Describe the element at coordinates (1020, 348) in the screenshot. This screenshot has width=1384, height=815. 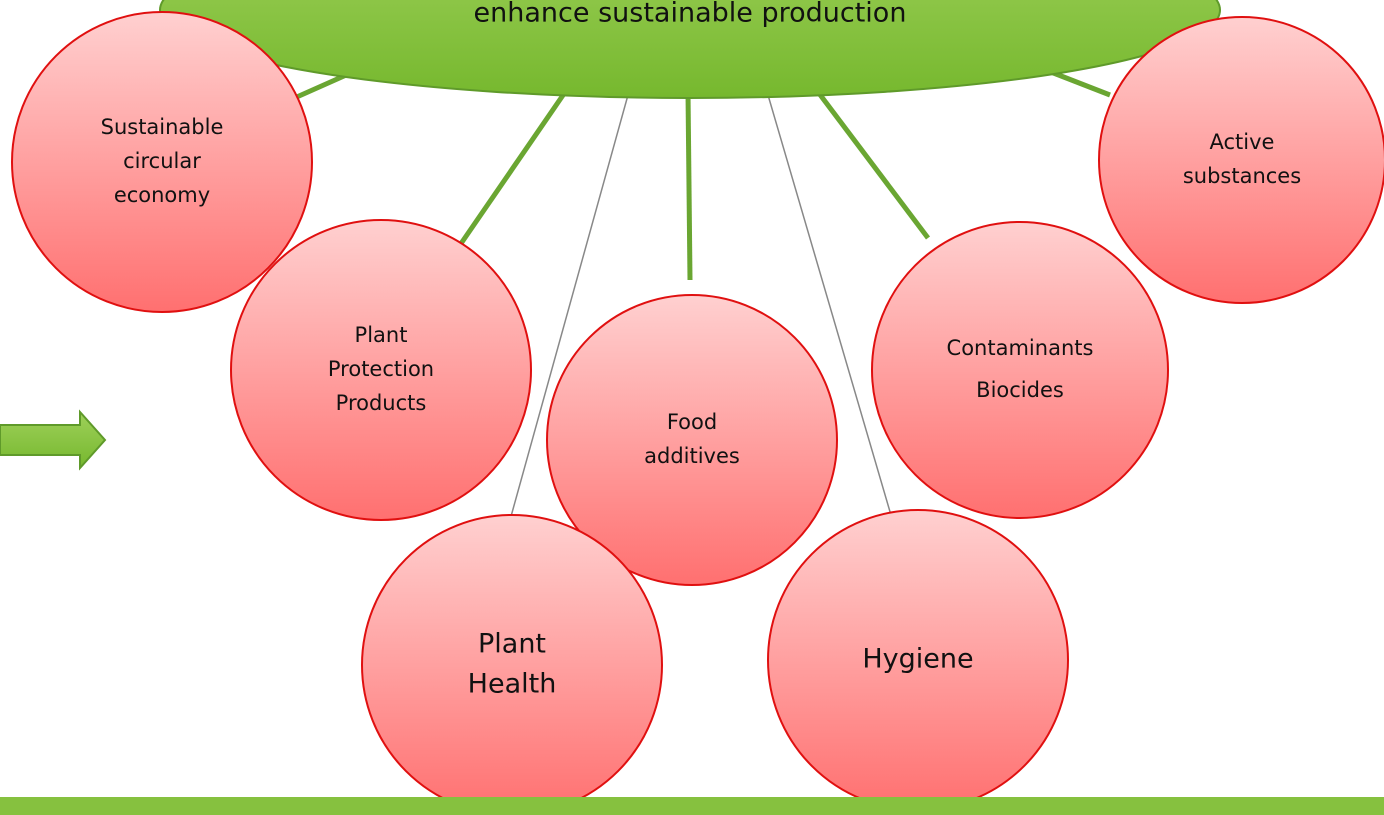
I see `node-label: Contaminants` at that location.